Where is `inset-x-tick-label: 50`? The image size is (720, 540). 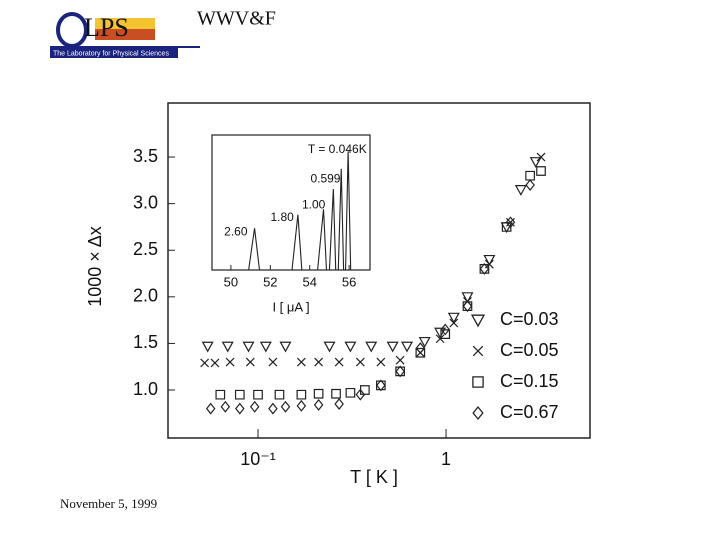
inset-x-tick-label: 50 is located at coordinates (231, 281).